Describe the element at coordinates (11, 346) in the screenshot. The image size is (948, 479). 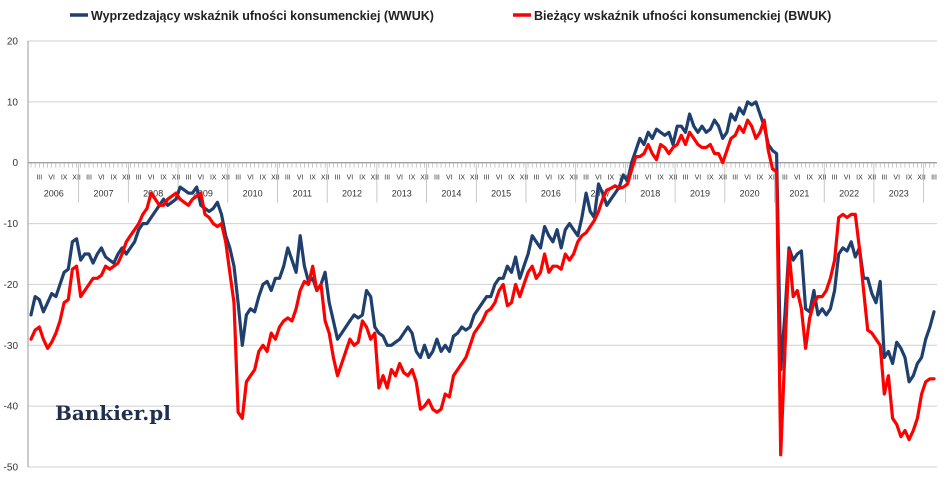
I see `y-tick-label: -30` at that location.